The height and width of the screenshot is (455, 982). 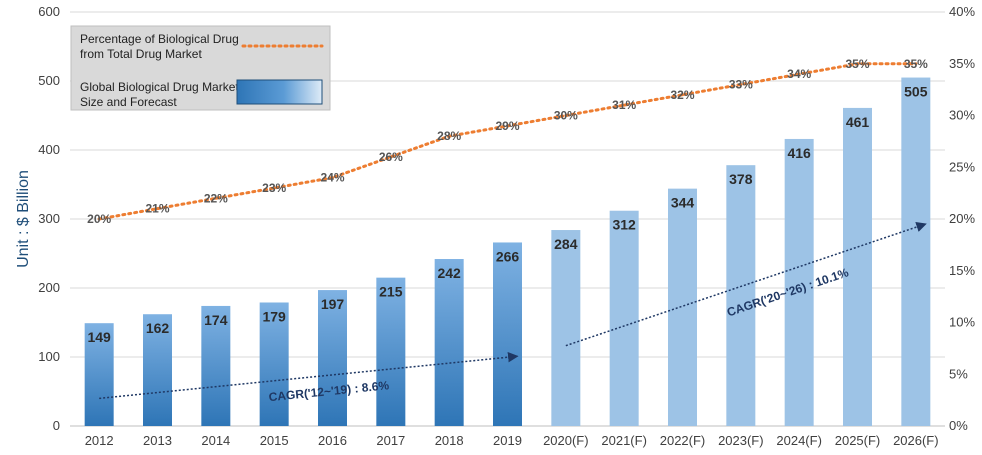 What do you see at coordinates (508, 256) in the screenshot?
I see `bar-value-label: 266` at bounding box center [508, 256].